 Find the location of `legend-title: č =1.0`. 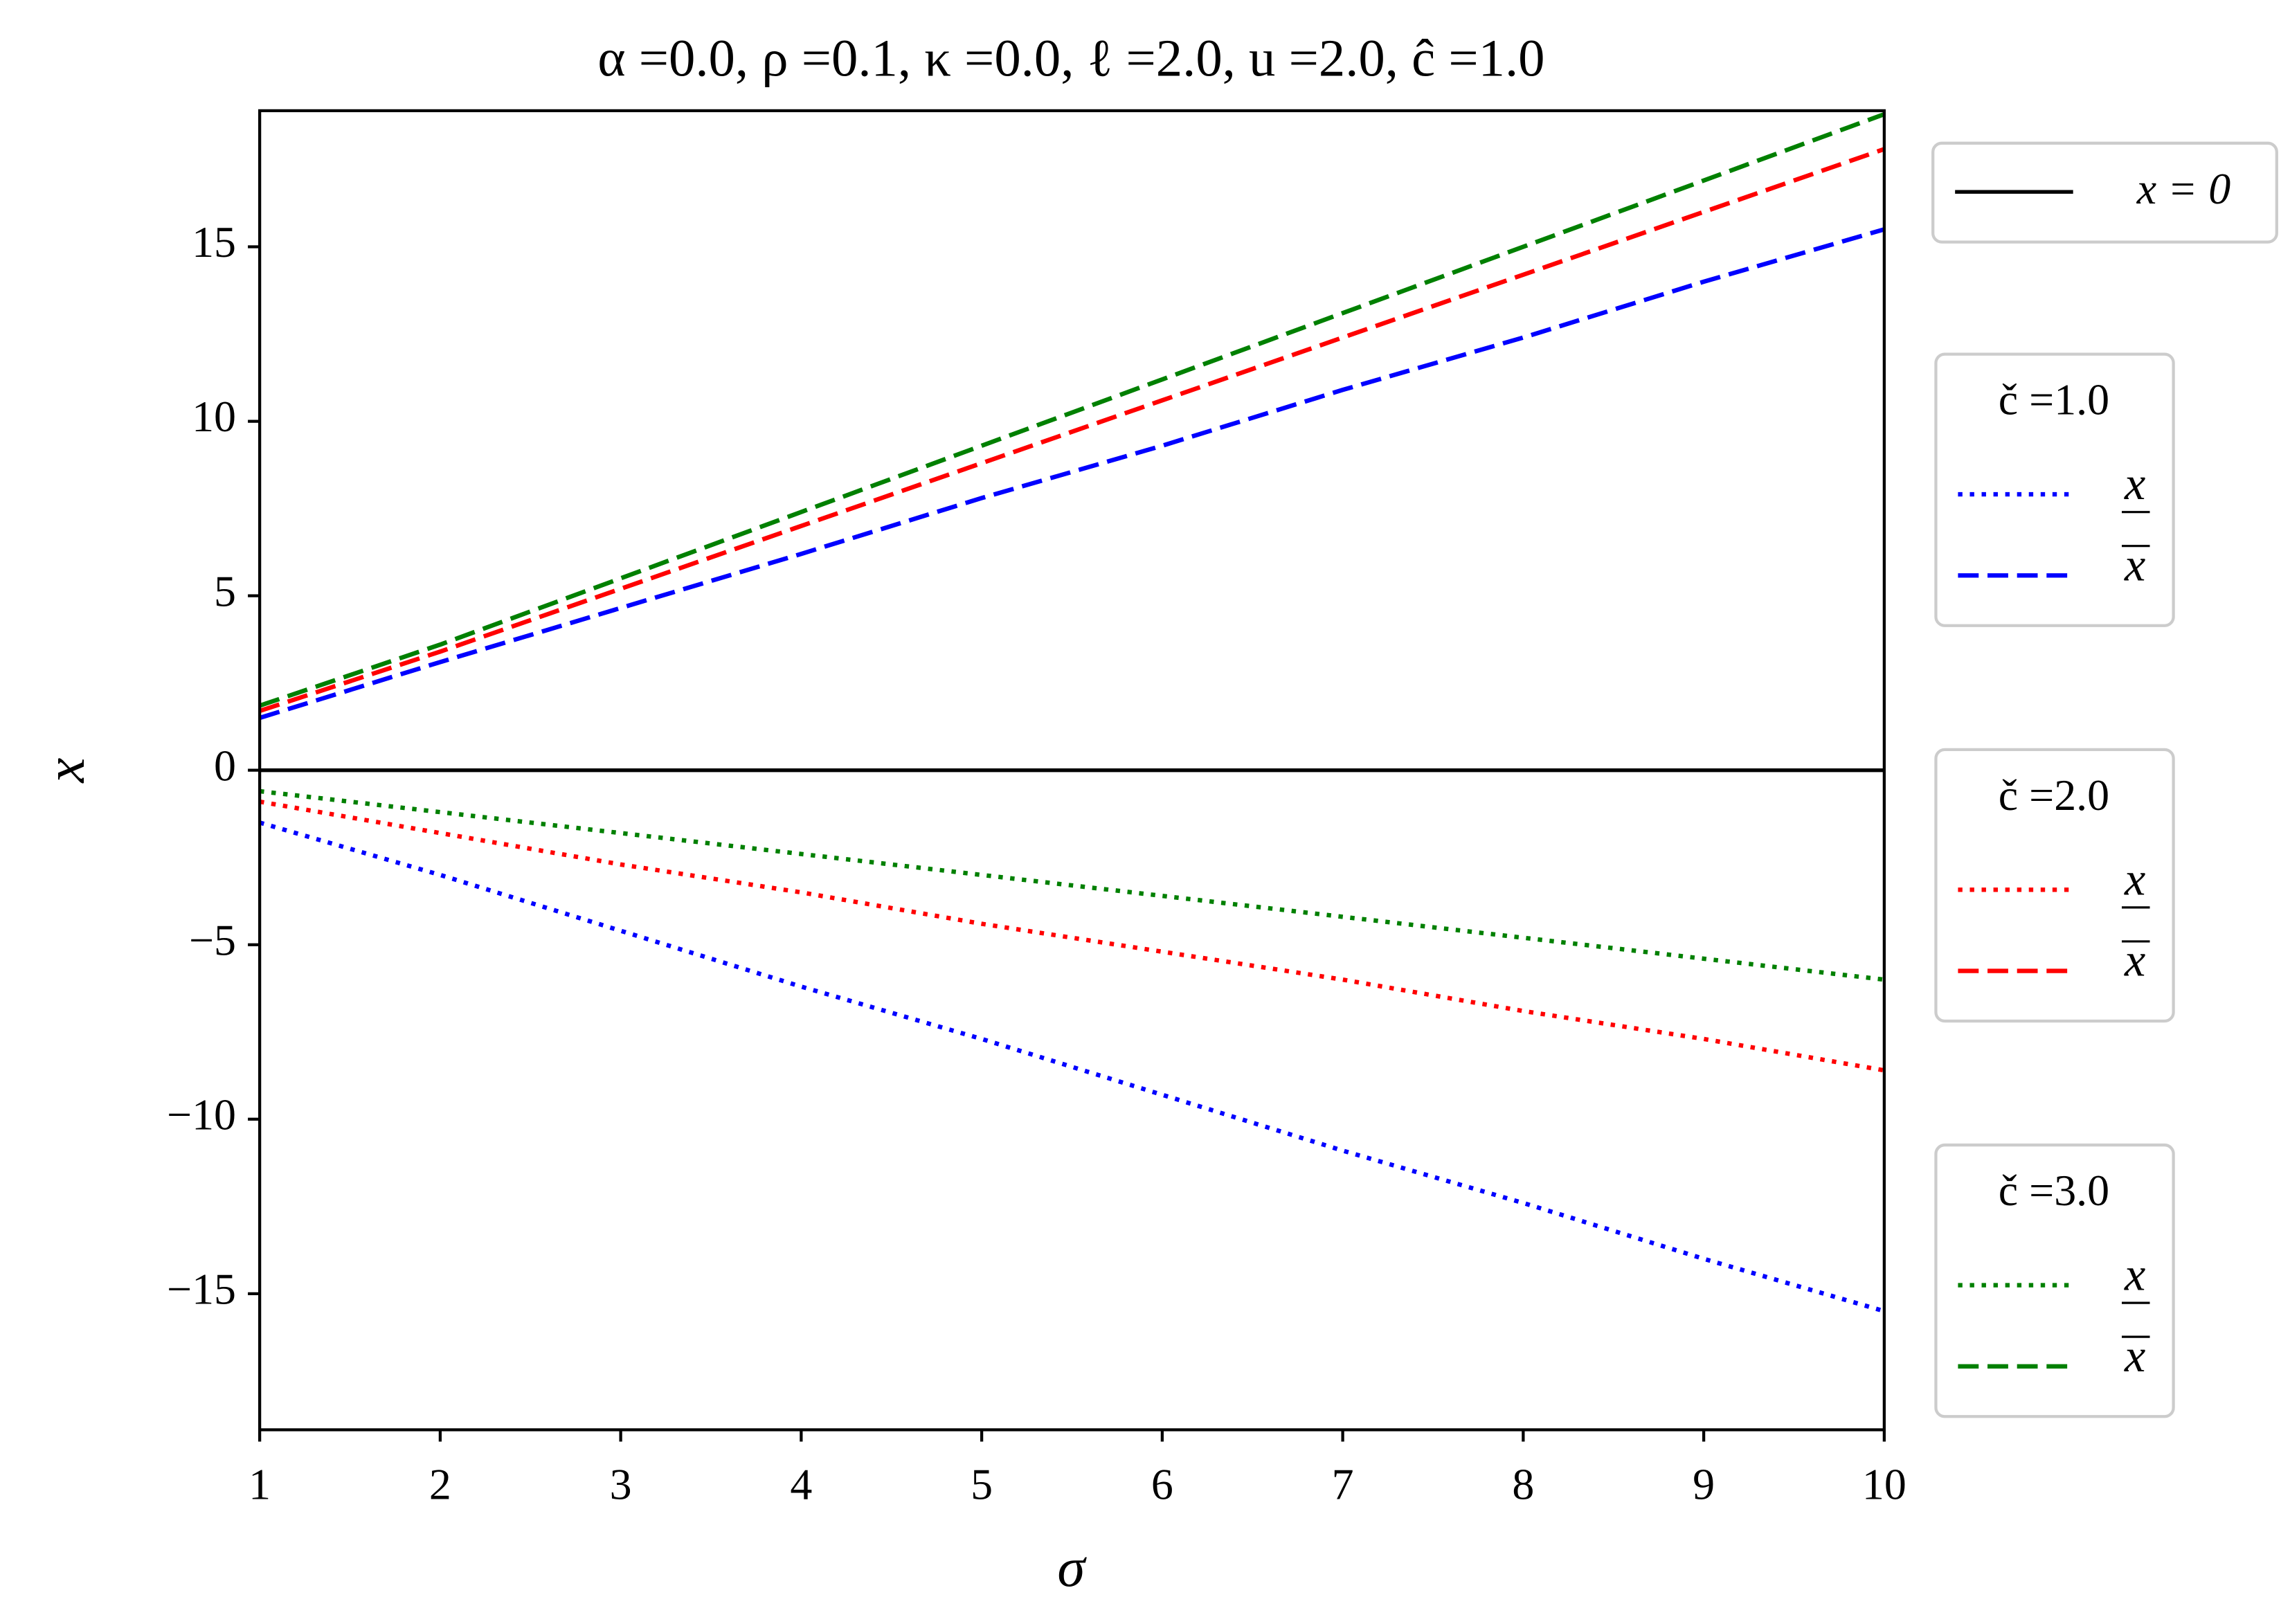

legend-title: č =1.0 is located at coordinates (2054, 399).